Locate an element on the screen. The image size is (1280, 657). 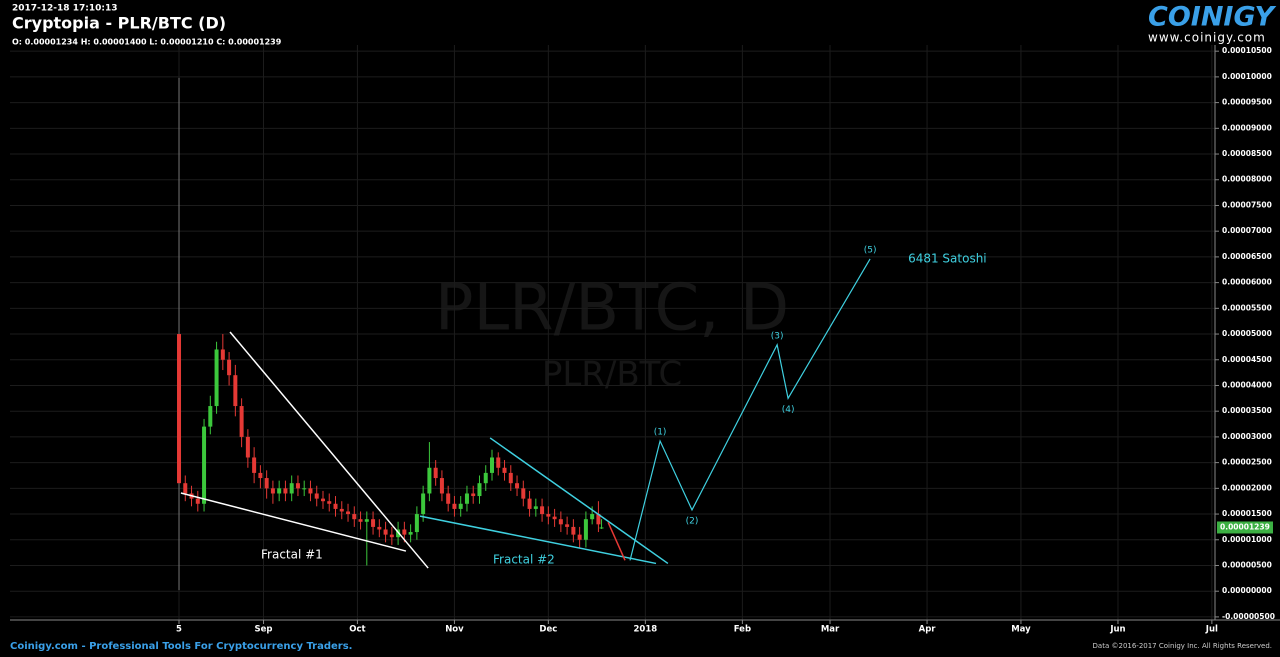
x-tick-label: 2018 is located at coordinates (646, 630).